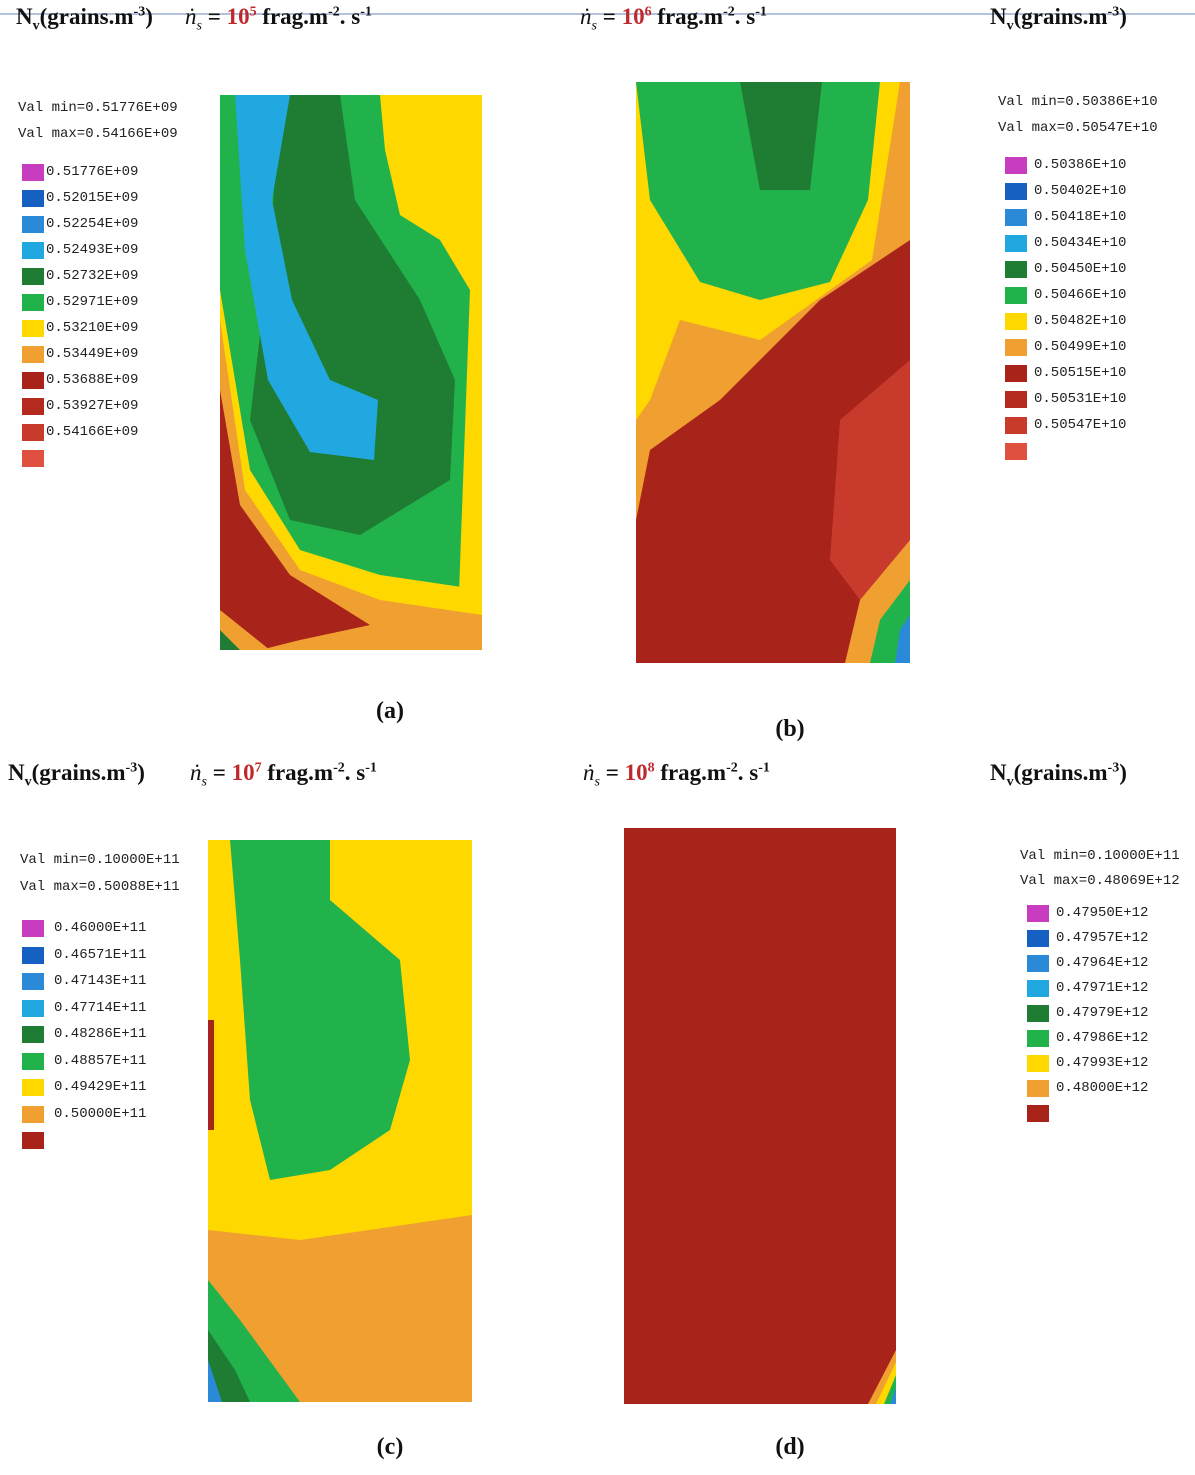 This screenshot has height=1475, width=1195. I want to click on val-min: Val min=0.10000E+11, so click(100, 860).